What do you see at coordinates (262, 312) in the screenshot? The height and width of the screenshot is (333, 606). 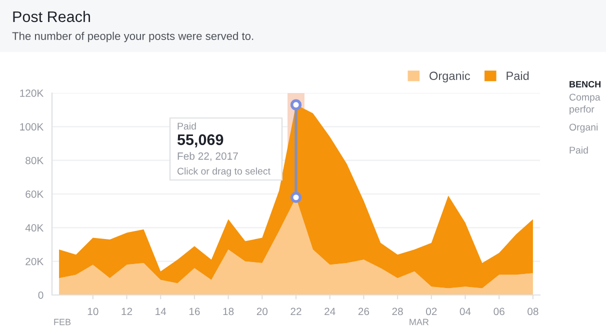 I see `x-tick-label: 20` at bounding box center [262, 312].